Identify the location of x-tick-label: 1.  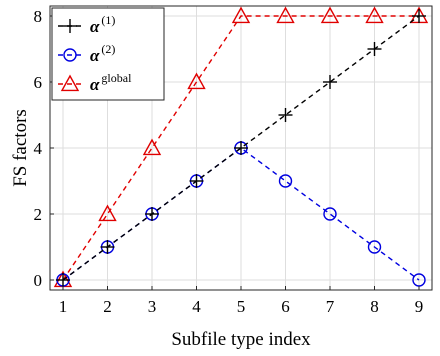
(63, 306).